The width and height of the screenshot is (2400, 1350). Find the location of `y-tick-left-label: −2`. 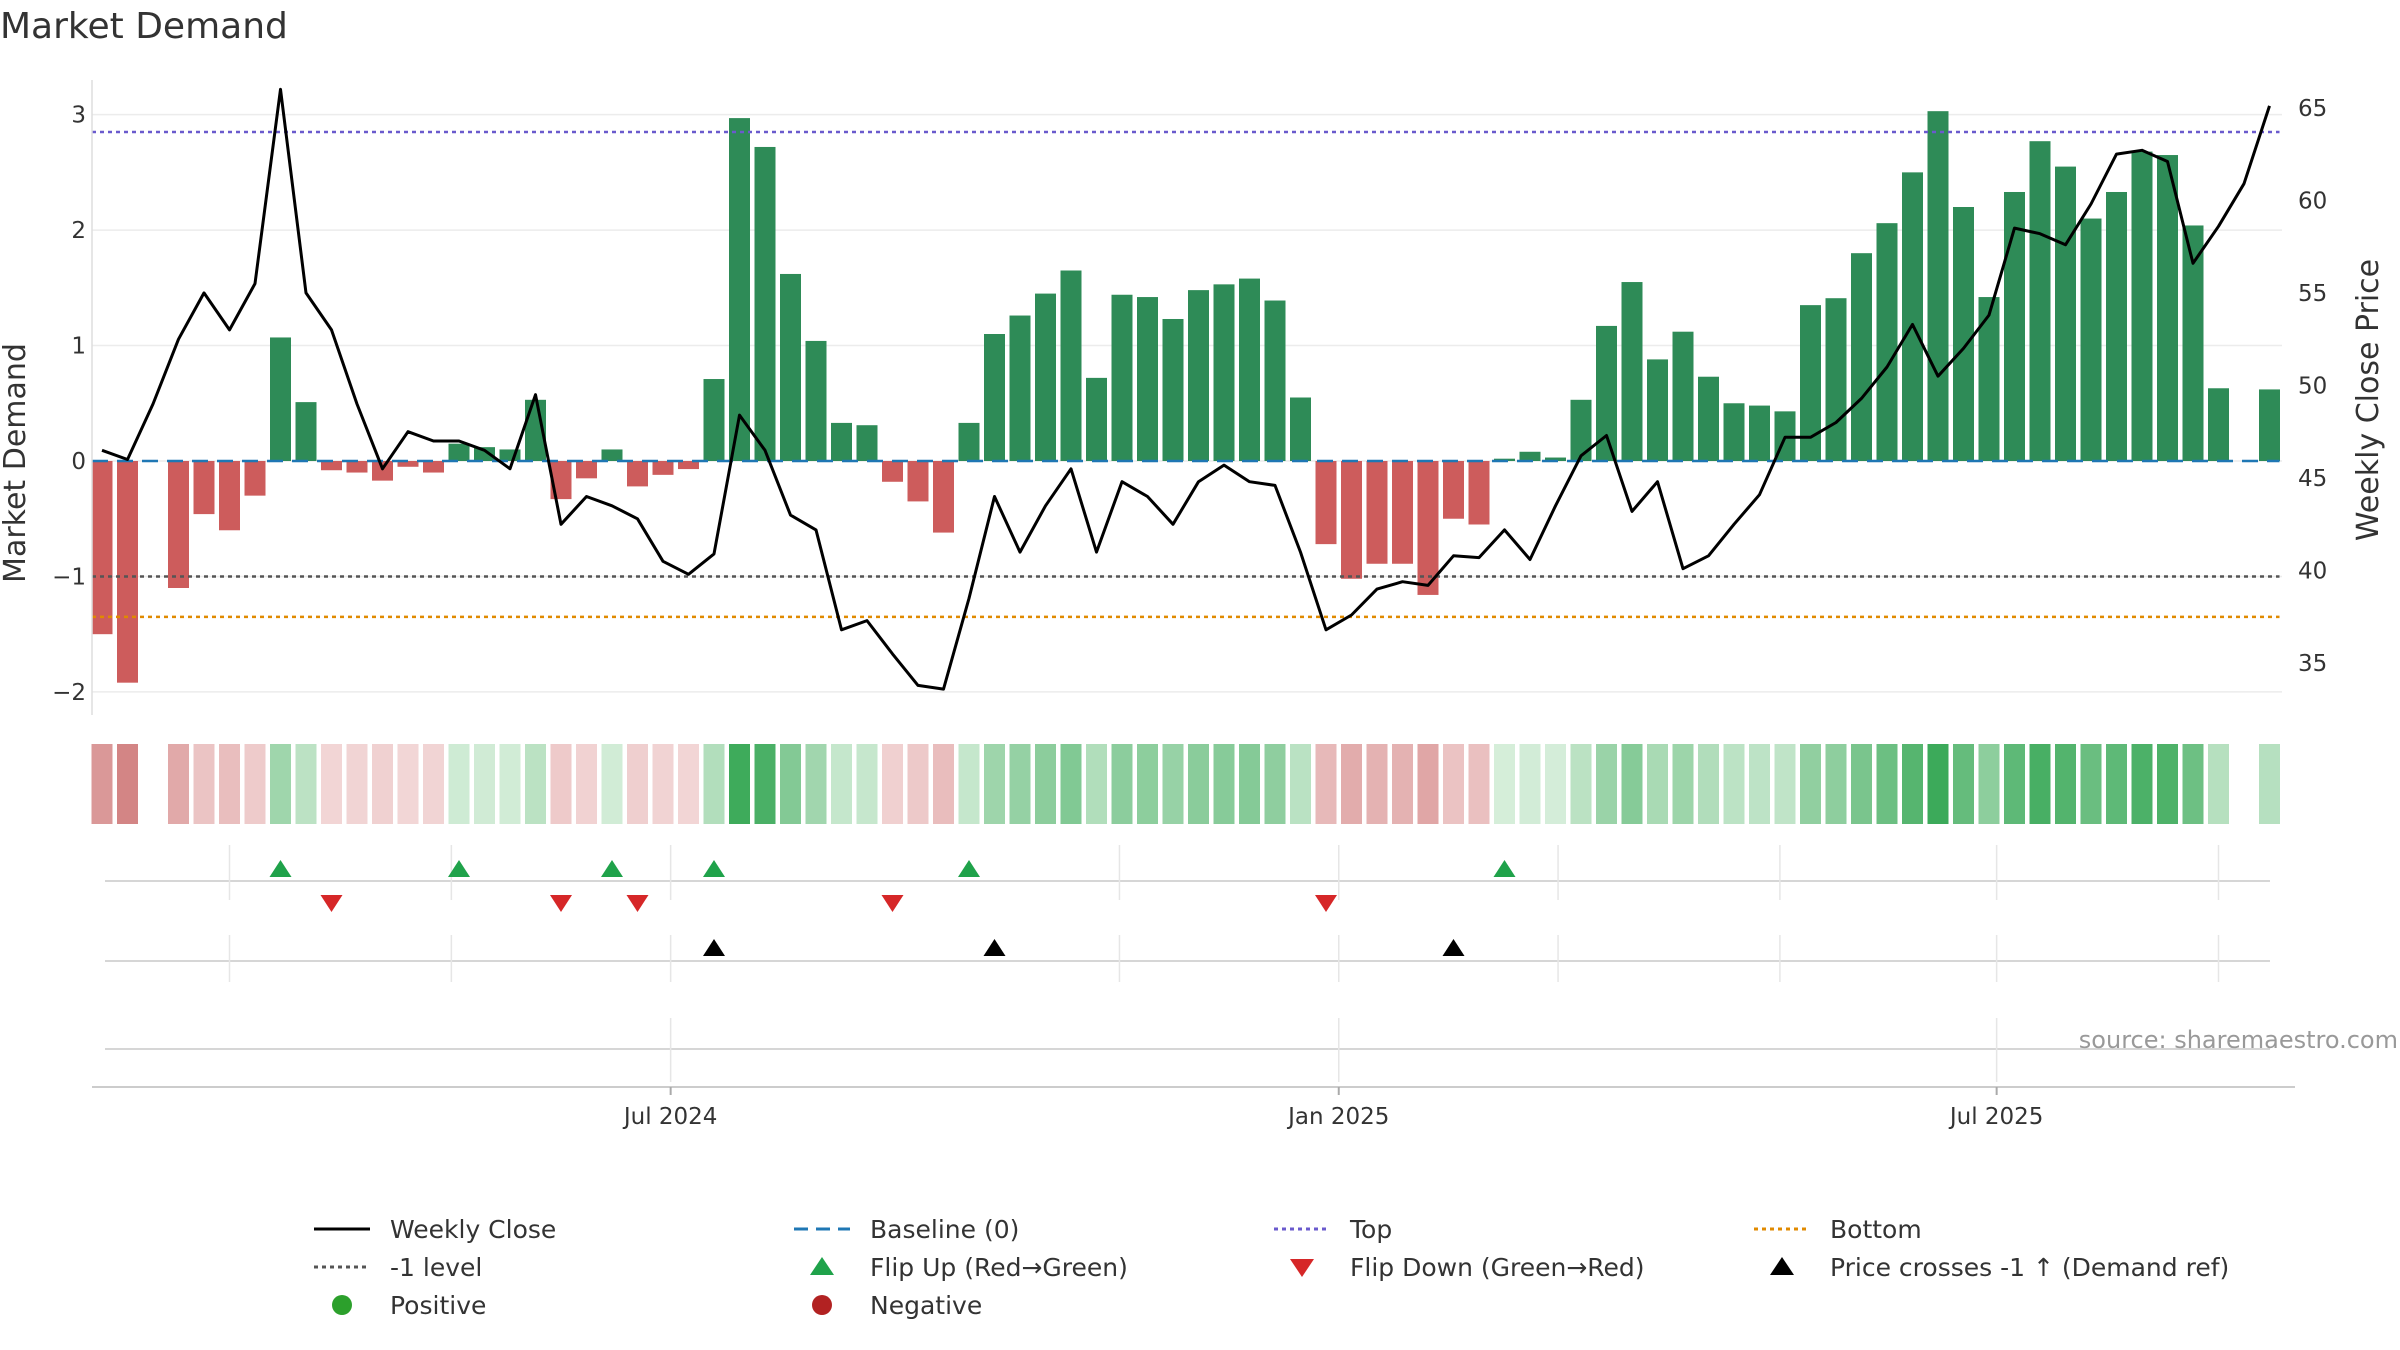

y-tick-left-label: −2 is located at coordinates (69, 693).